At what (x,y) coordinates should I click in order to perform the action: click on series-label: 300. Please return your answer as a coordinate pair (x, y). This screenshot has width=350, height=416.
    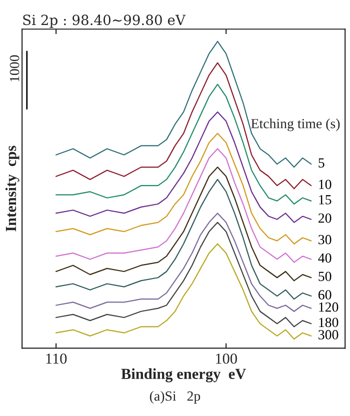
    Looking at the image, I should click on (328, 335).